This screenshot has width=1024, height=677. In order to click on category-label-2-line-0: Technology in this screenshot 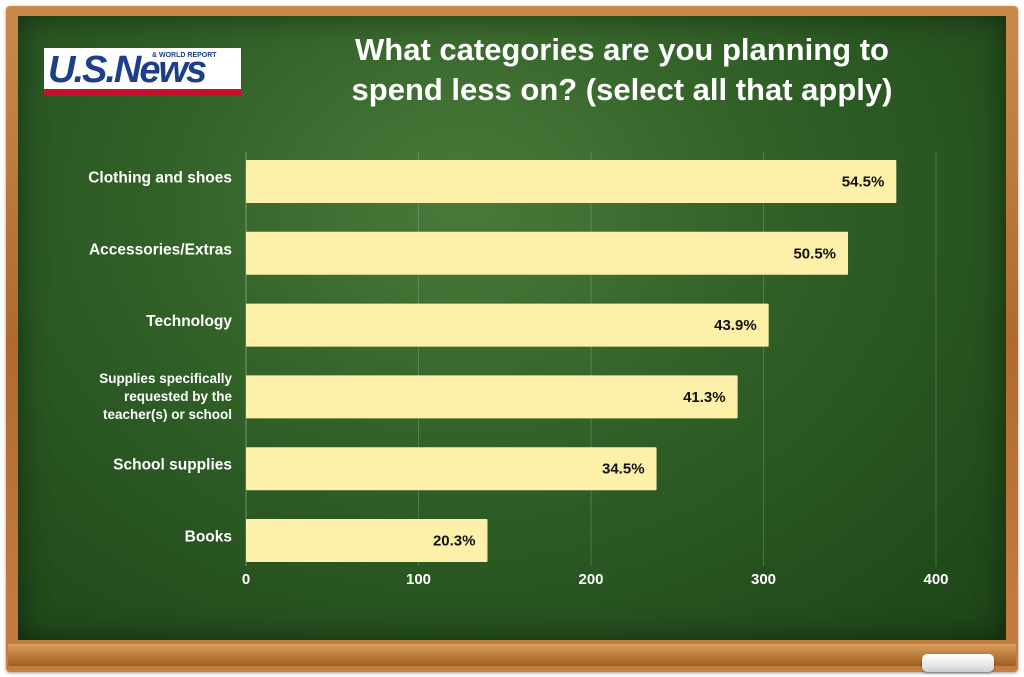, I will do `click(189, 321)`.